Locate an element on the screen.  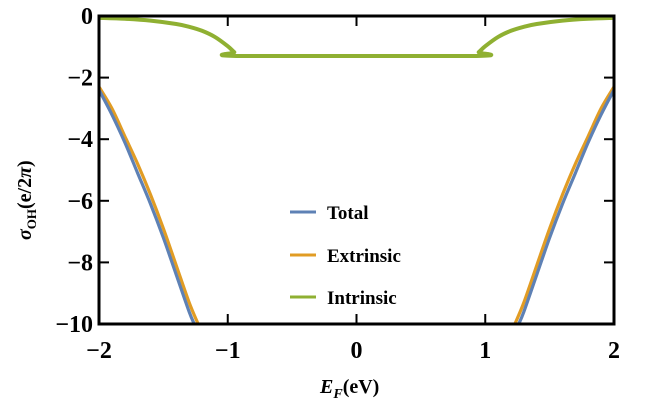
x-tick-label: 0 is located at coordinates (357, 351).